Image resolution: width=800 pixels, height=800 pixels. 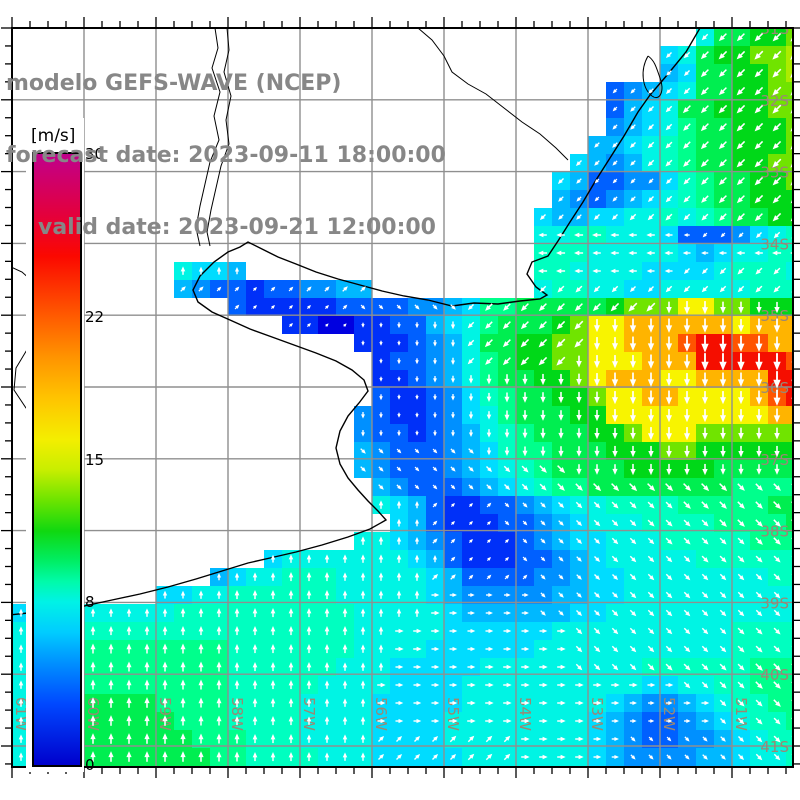 I want to click on lon-label: 54W, so click(x=525, y=714).